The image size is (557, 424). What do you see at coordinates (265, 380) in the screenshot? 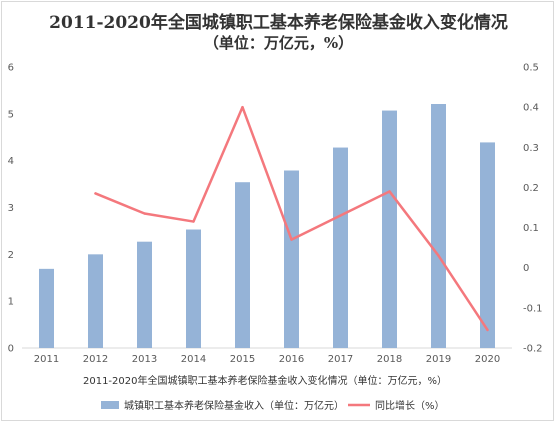
I see `x-axis-title: 2011-2020年全国城镇职工基本养老保险基金收入变化情况（单位：万亿元，%）` at bounding box center [265, 380].